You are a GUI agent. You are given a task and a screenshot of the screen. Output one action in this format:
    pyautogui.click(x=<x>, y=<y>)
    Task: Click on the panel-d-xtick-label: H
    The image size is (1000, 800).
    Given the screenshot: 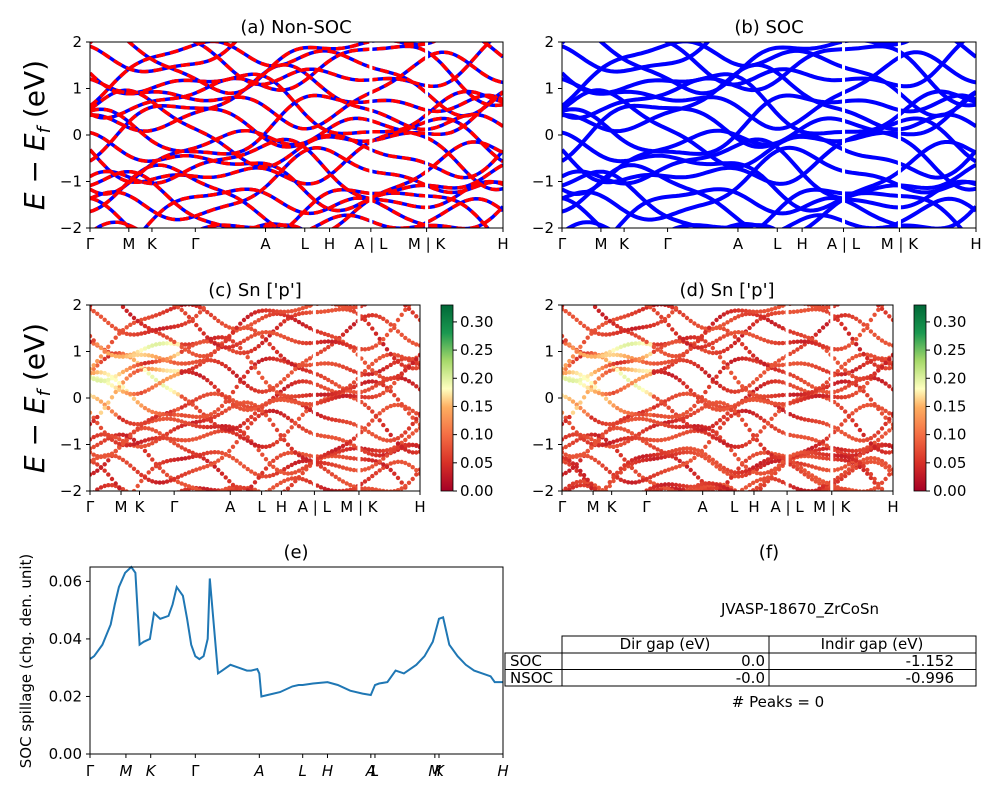 What is the action you would take?
    pyautogui.click(x=753, y=507)
    